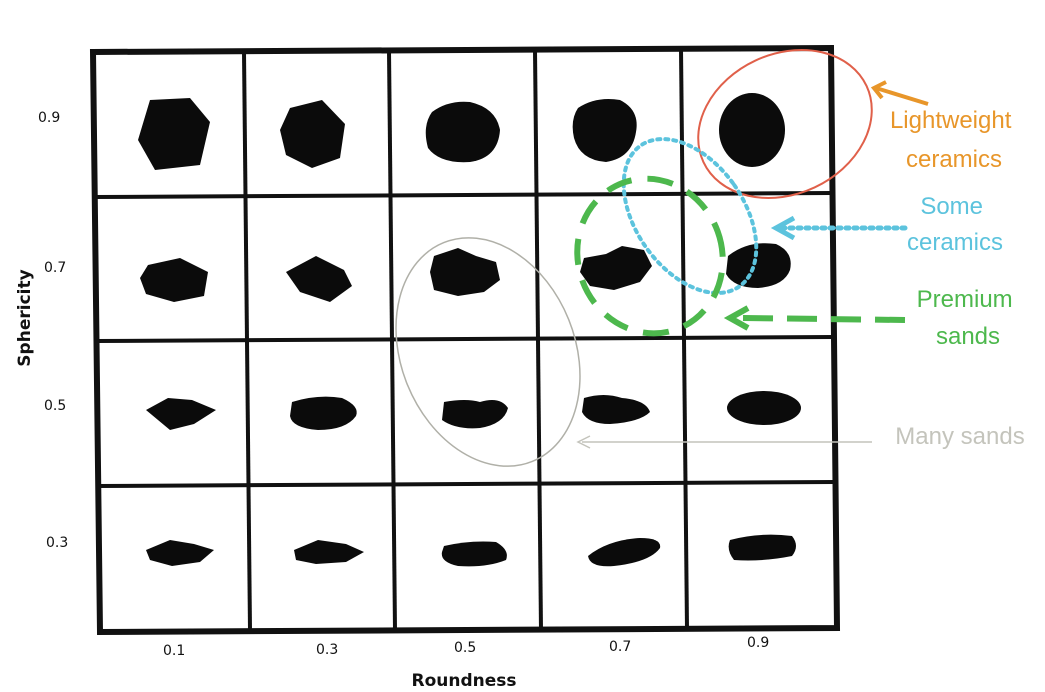 The width and height of the screenshot is (1045, 692). I want to click on many-sands-arrow, so click(724, 442).